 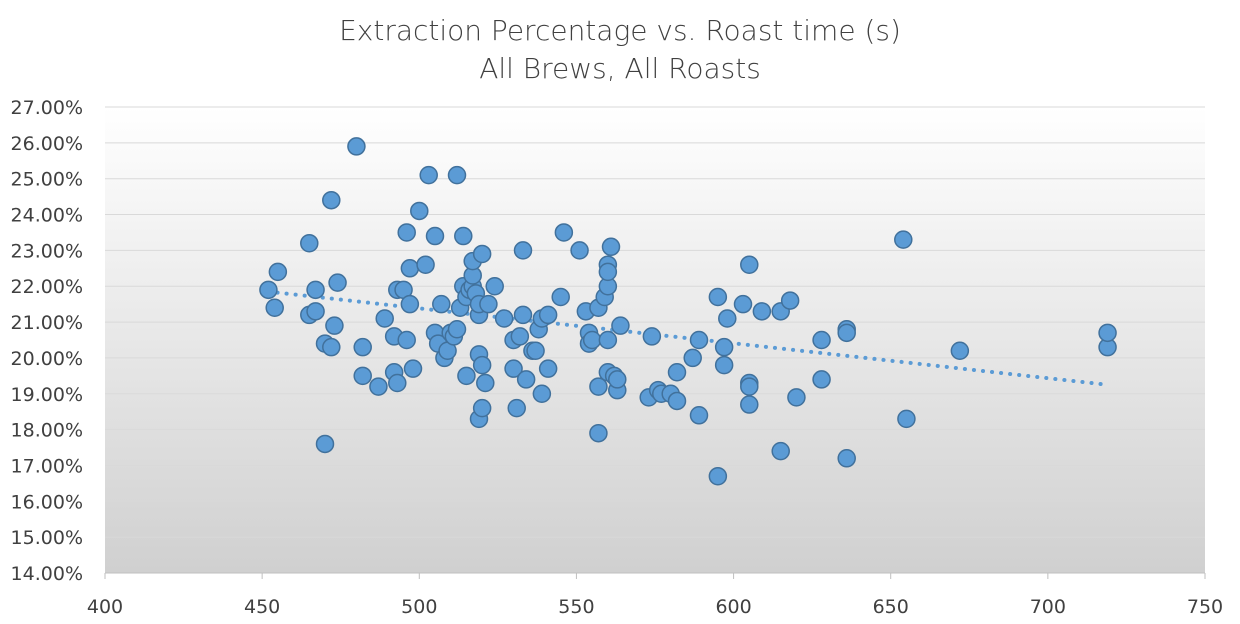 What do you see at coordinates (891, 607) in the screenshot?
I see `x-tick-label: 650` at bounding box center [891, 607].